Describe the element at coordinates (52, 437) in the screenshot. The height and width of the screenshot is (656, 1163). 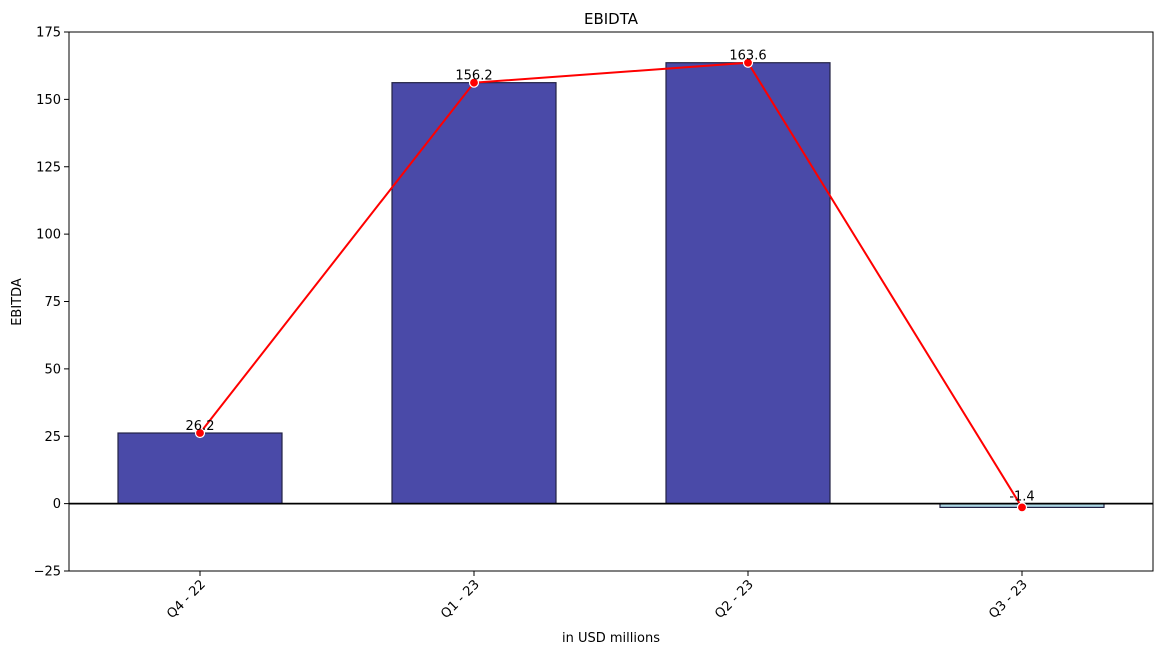
I see `y-tick-label-3: 25` at that location.